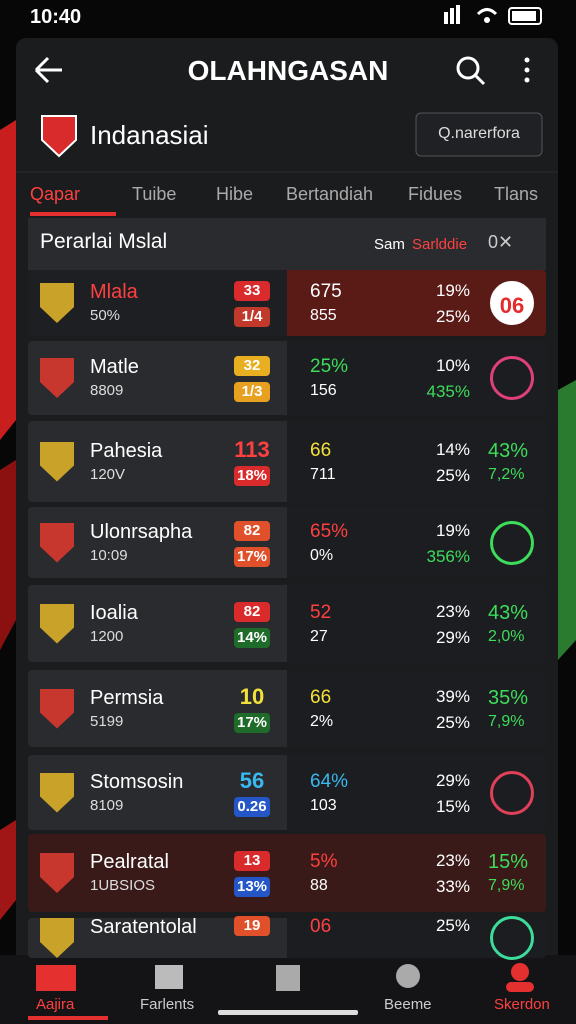 The image size is (576, 1024). I want to click on nav-item: Skerdon, so click(522, 1004).